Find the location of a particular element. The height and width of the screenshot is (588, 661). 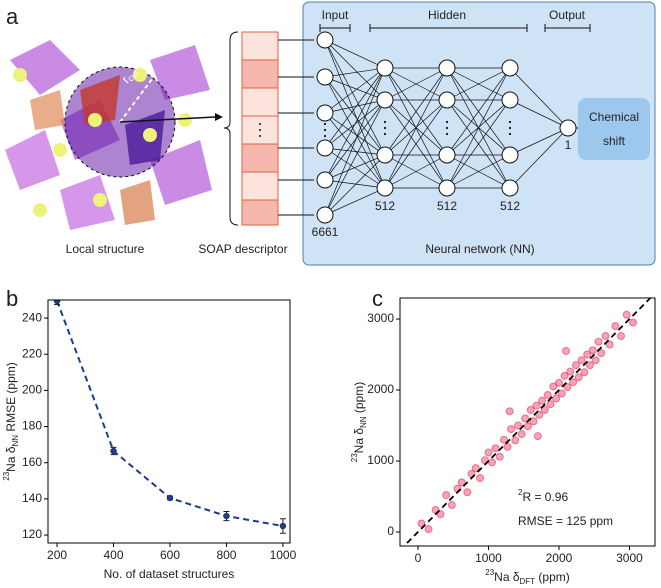

input-label: Input is located at coordinates (335, 15).